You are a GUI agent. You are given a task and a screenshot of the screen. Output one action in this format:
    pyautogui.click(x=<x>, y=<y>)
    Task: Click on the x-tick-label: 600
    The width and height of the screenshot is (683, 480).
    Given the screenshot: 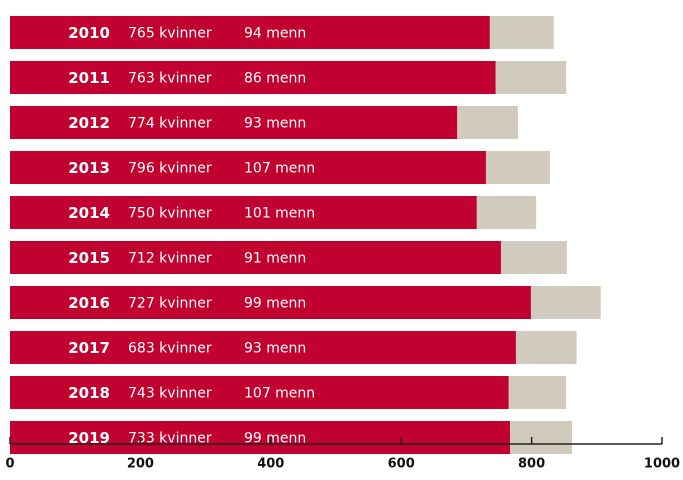 What is the action you would take?
    pyautogui.click(x=401, y=464)
    